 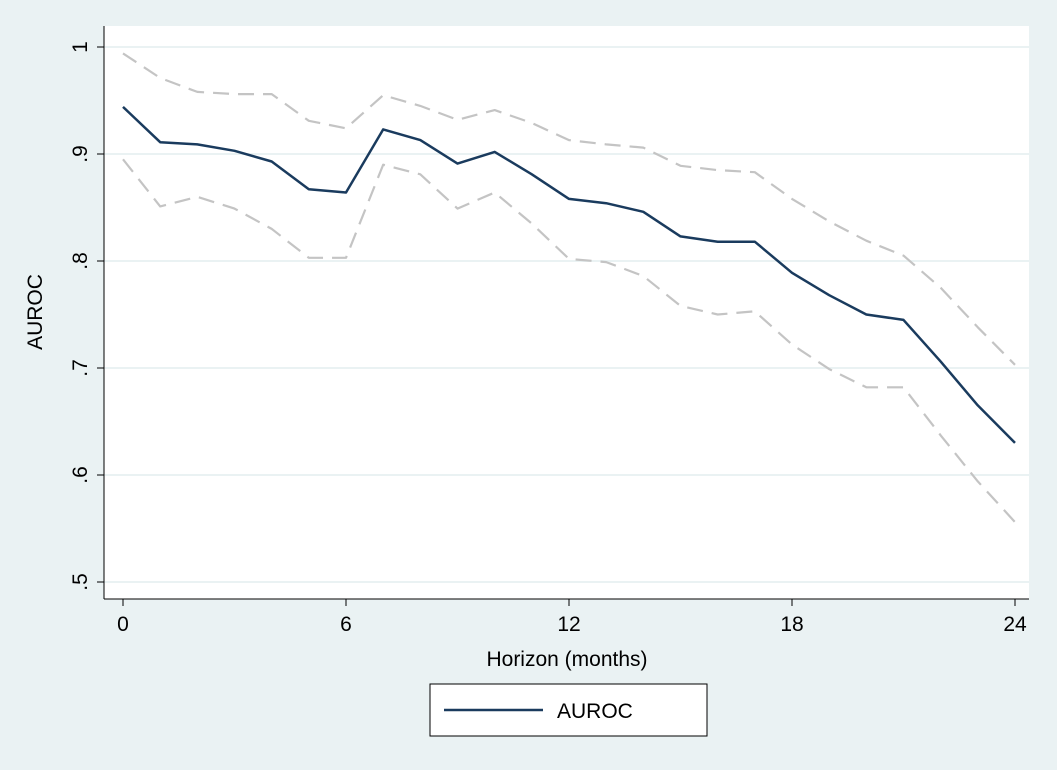 I want to click on x-tick-label: 6, so click(x=346, y=624).